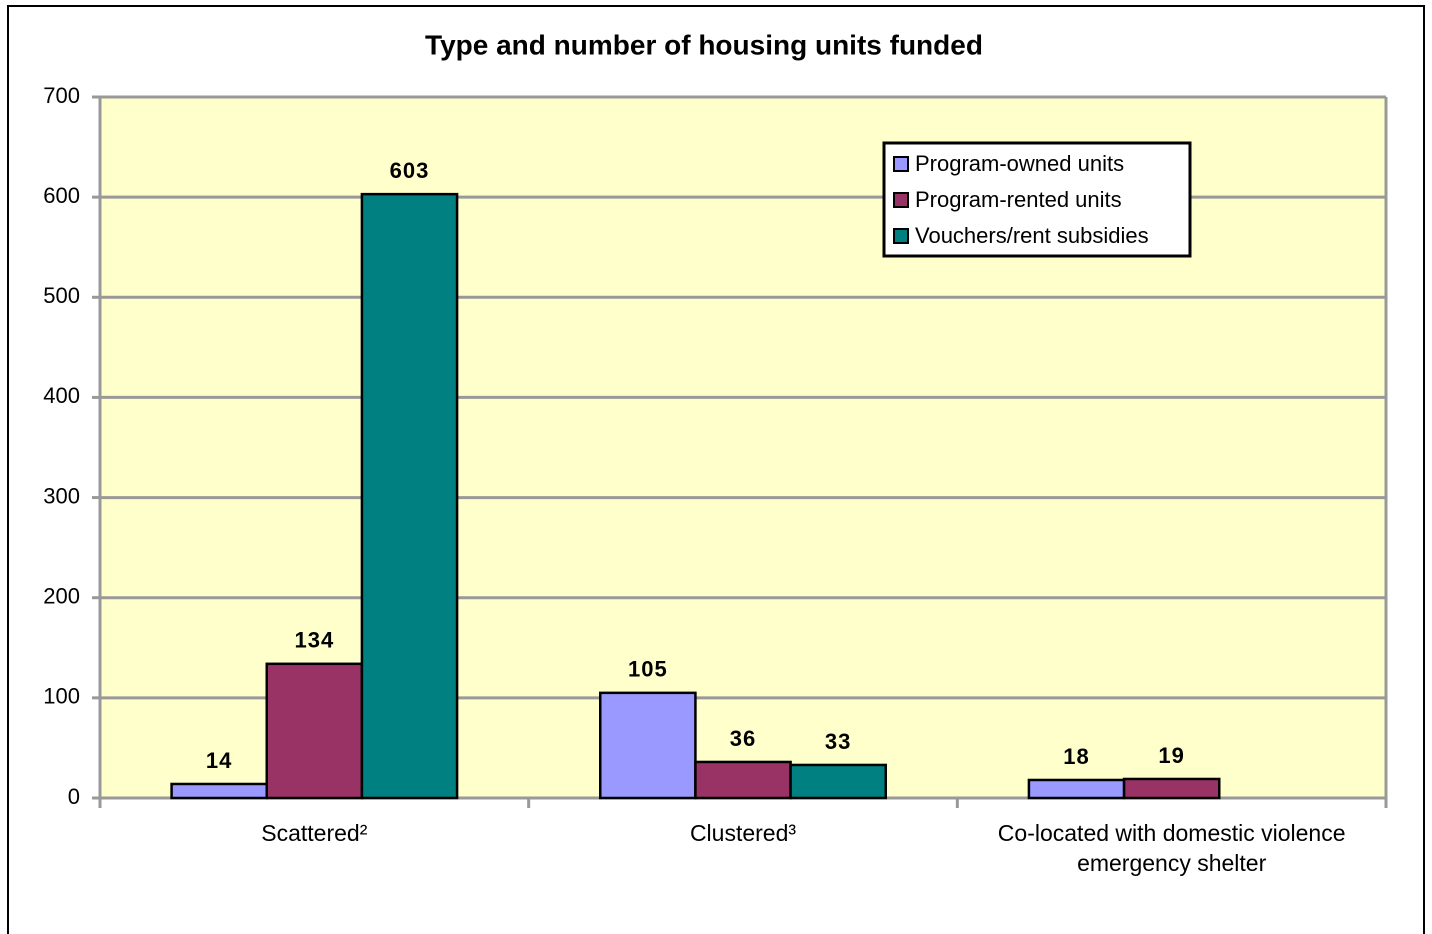  I want to click on chart-title: Type and number of housing units funded, so click(704, 44).